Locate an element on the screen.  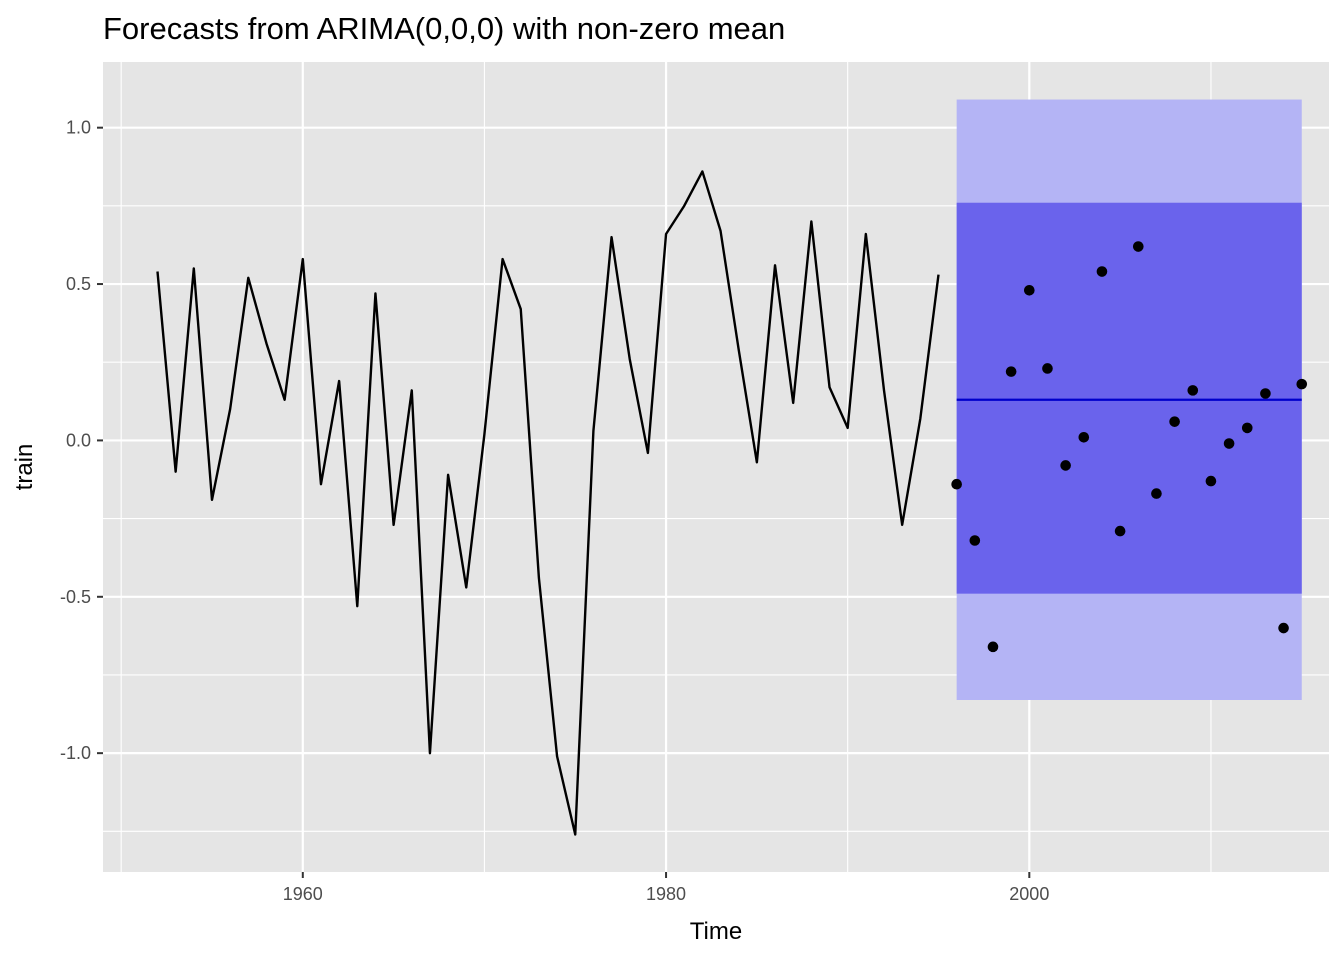
y-tick-label: 0.5 is located at coordinates (78, 284).